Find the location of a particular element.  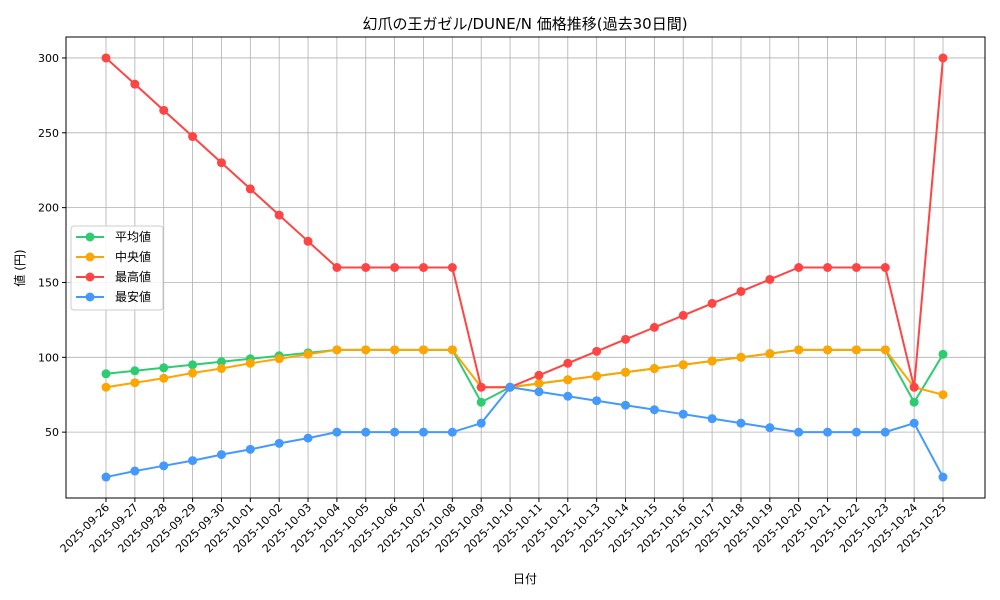

y-ticks: 50 100 150 200 250 300 is located at coordinates (52, 245).